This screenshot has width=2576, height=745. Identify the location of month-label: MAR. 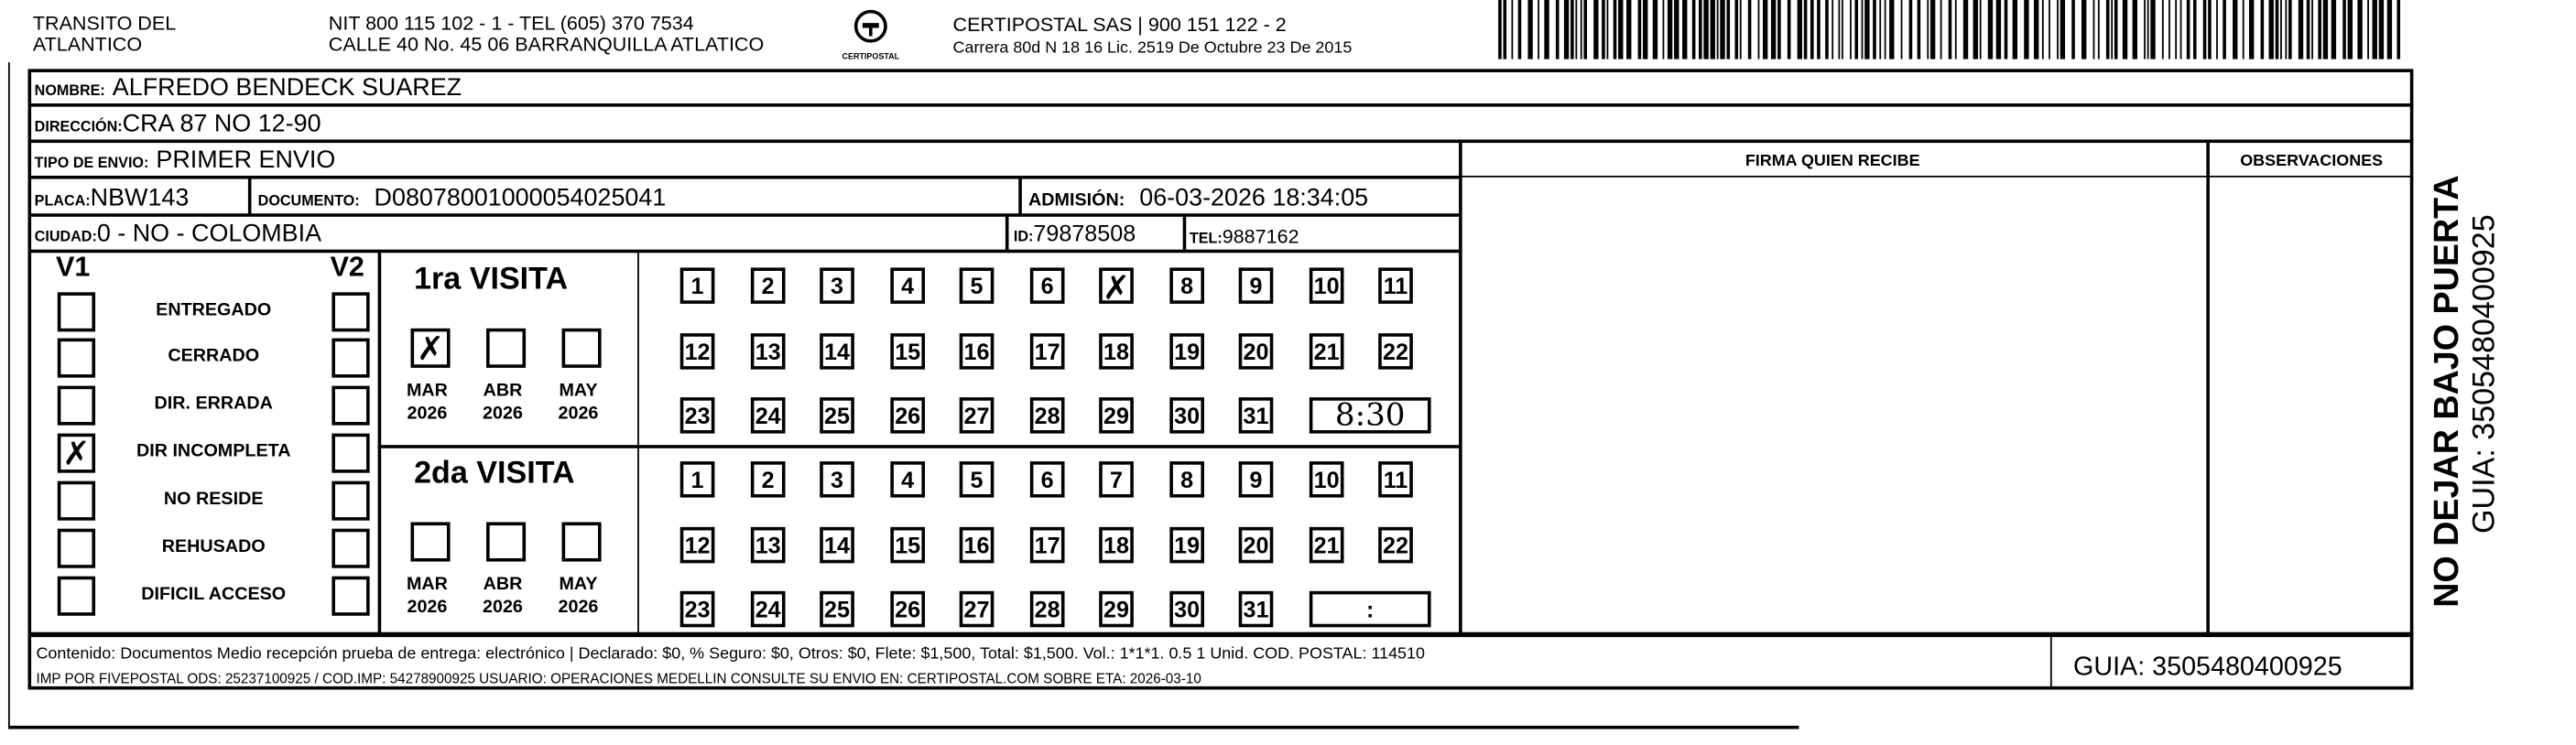
(427, 585).